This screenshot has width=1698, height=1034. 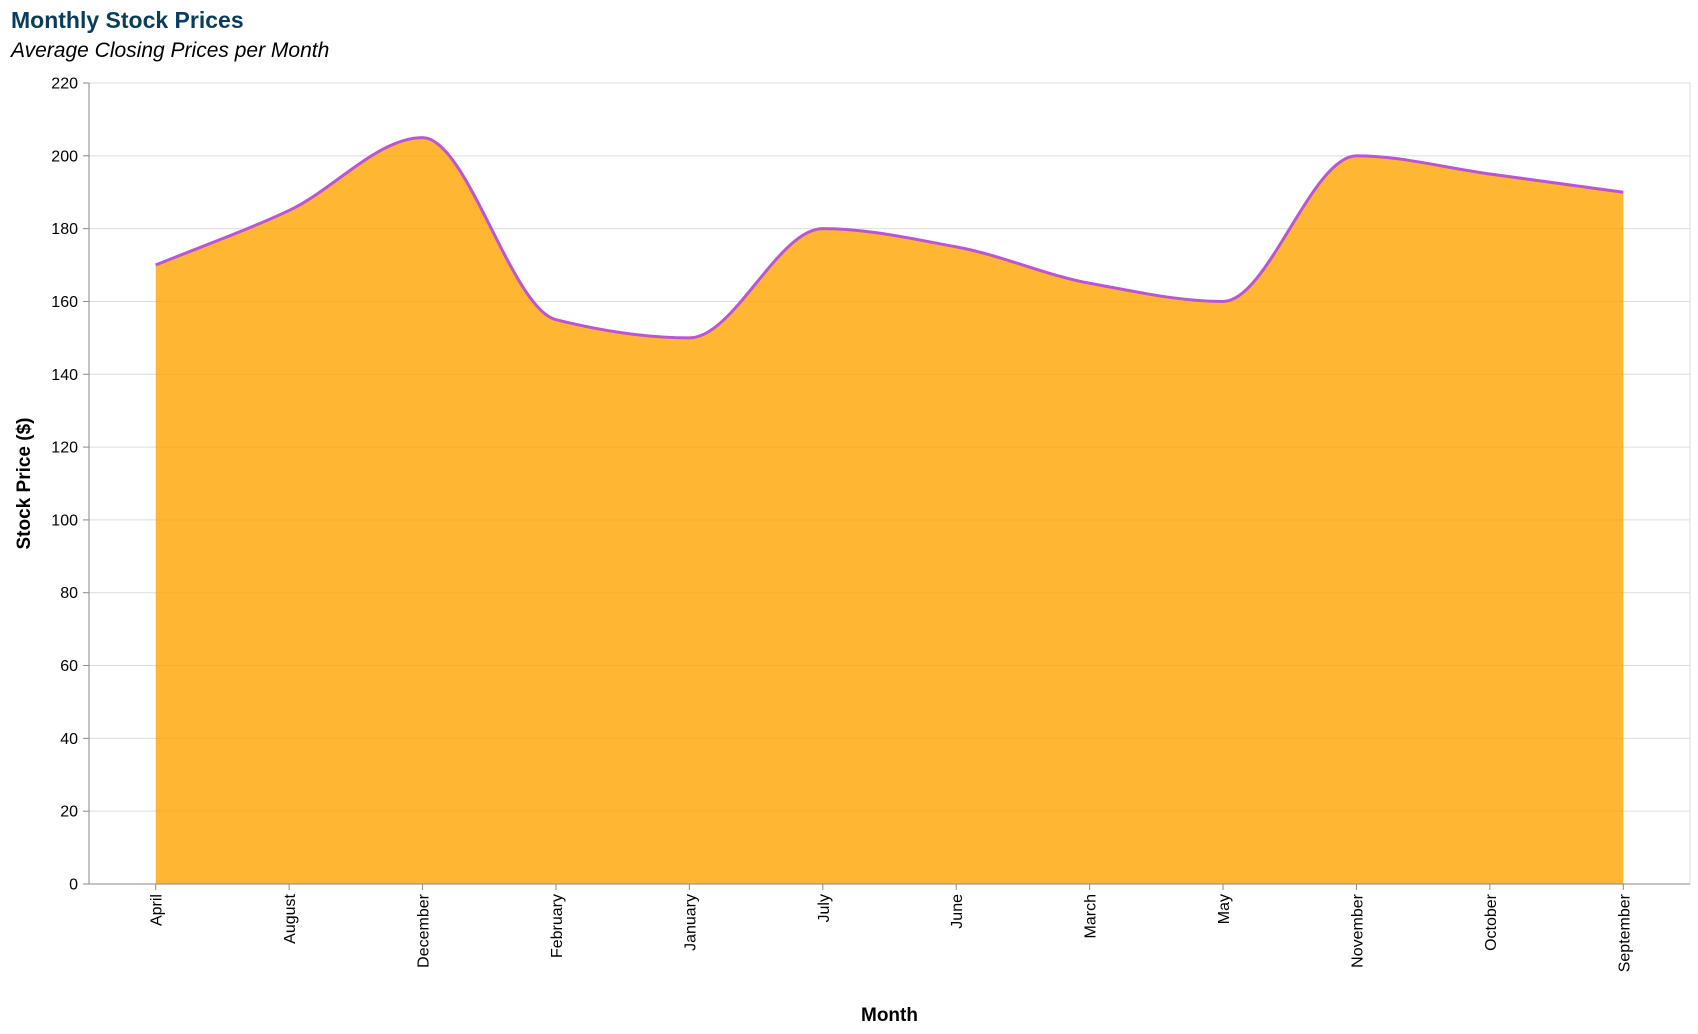 What do you see at coordinates (1357, 930) in the screenshot?
I see `x-tick-label: November` at bounding box center [1357, 930].